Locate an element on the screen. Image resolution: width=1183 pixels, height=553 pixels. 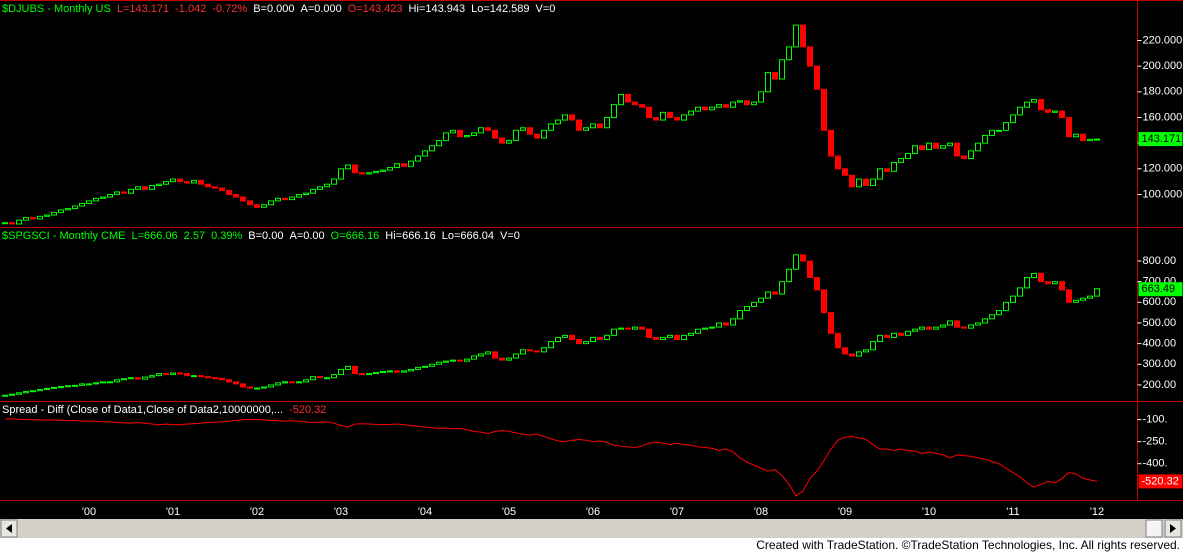
scrollbar is located at coordinates (591, 528).